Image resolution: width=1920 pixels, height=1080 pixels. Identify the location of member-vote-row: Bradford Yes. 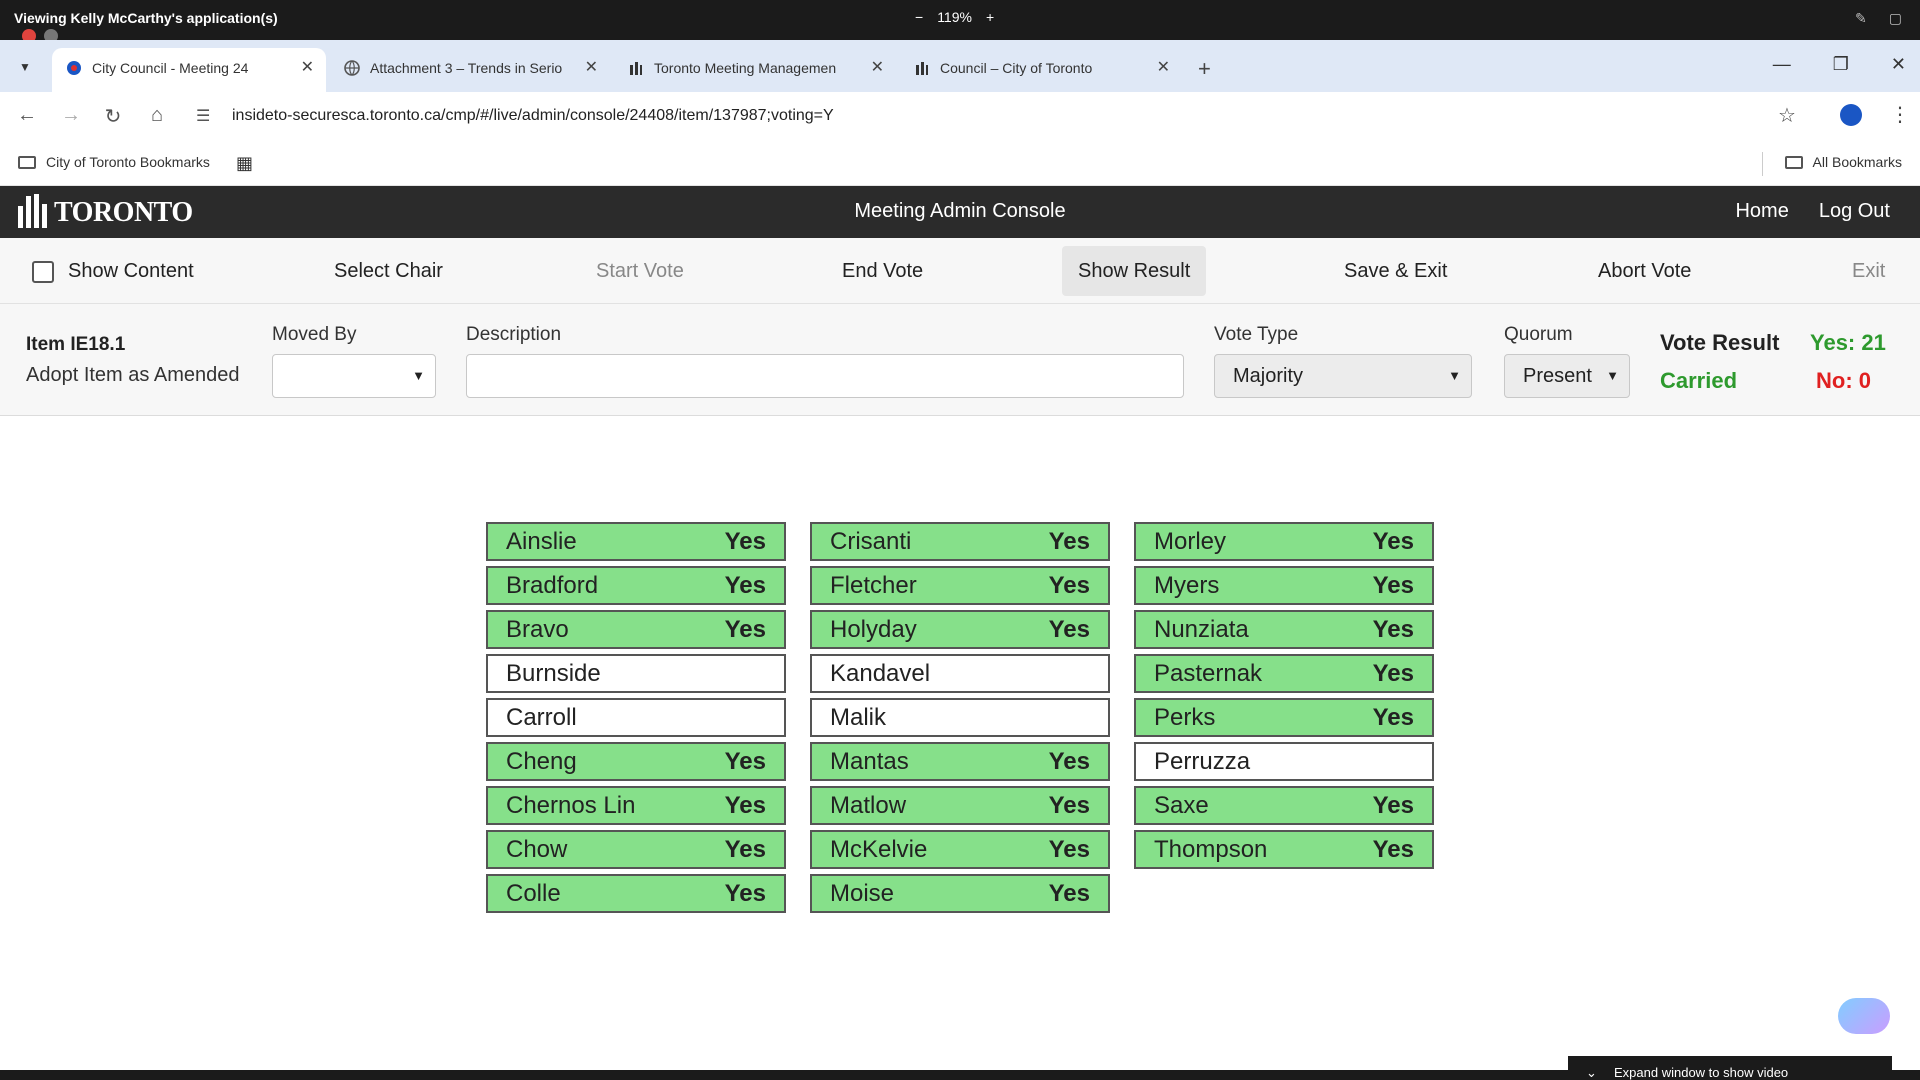
(636, 585).